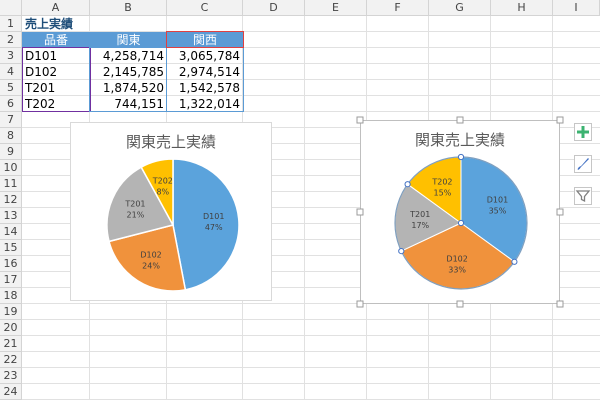  What do you see at coordinates (583, 132) in the screenshot?
I see `chart-elements-button` at bounding box center [583, 132].